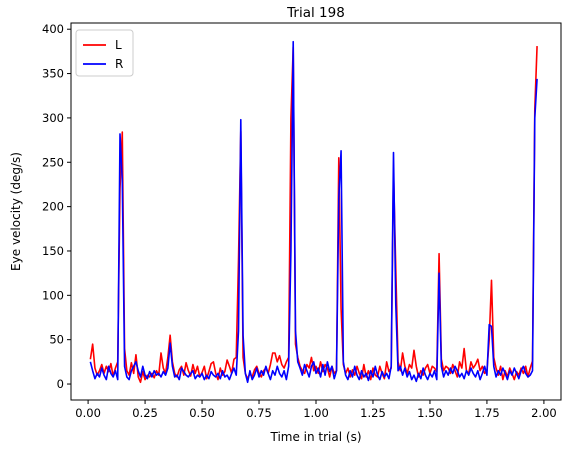  I want to click on x-tick-label: 2.00, so click(544, 413).